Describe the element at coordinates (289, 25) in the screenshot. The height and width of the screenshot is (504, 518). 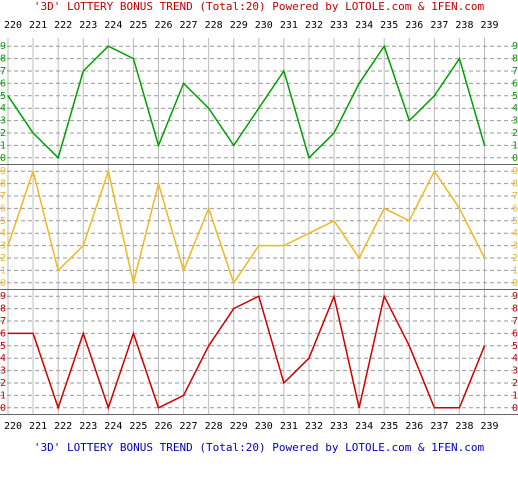
I see `x-tick-label: 231` at that location.